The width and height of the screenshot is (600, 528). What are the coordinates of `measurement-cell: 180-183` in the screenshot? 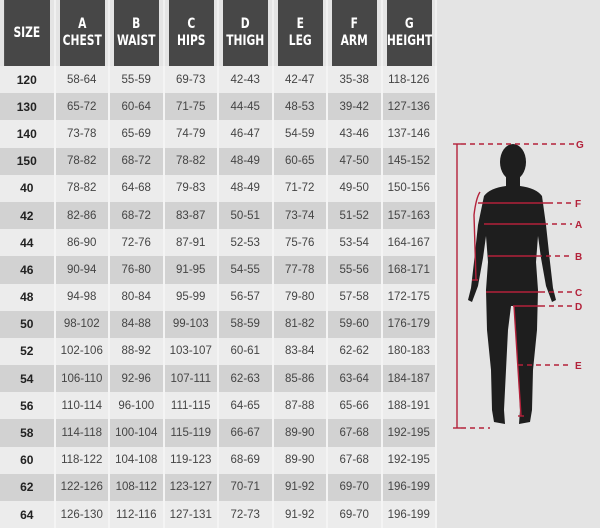 It's located at (409, 351).